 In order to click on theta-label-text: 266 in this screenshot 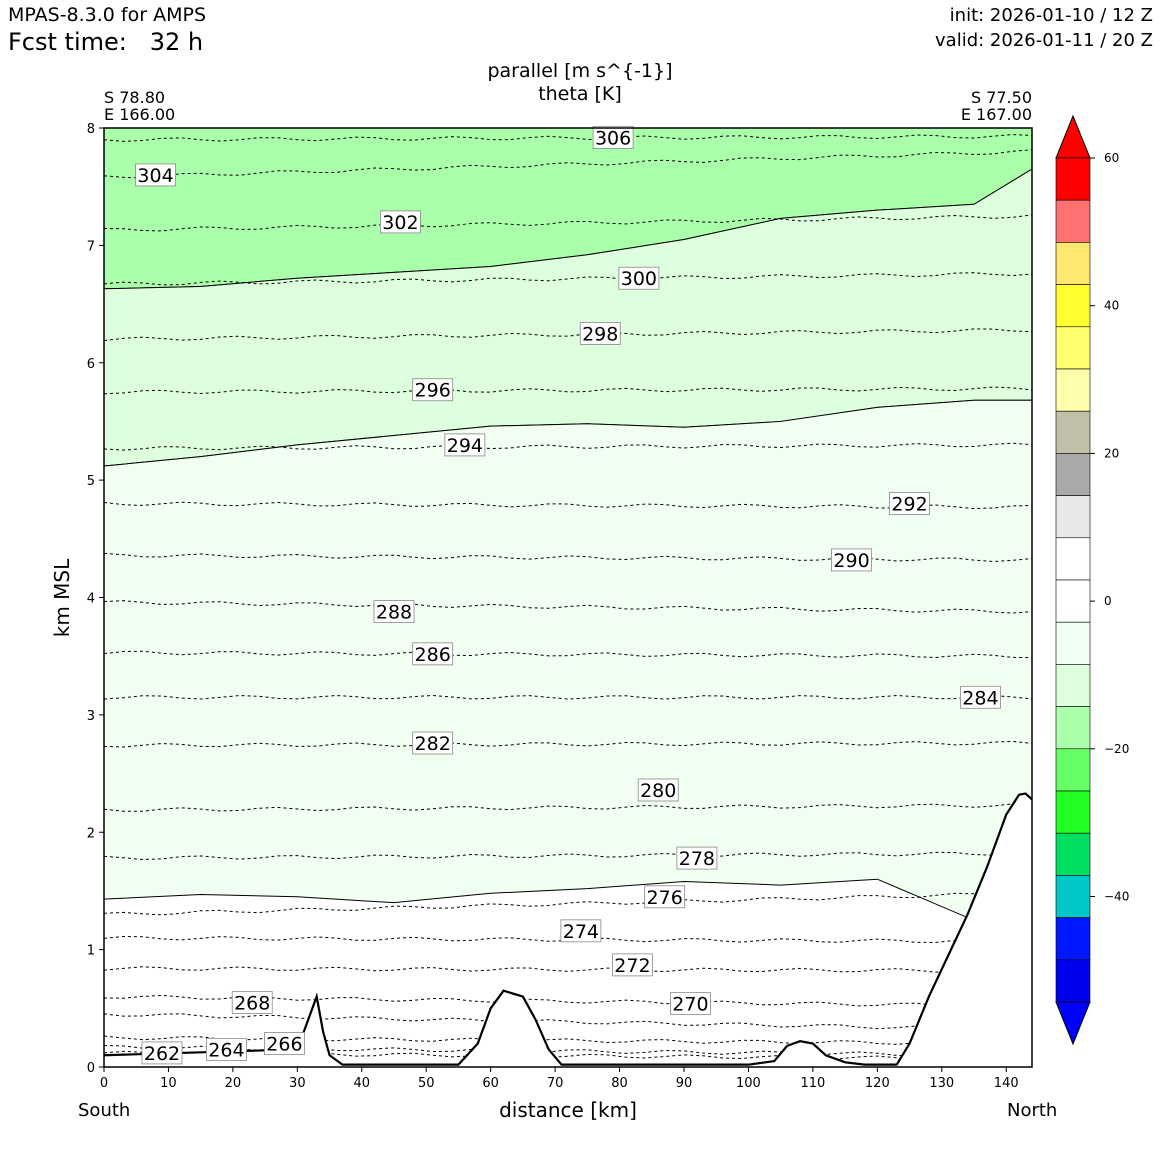, I will do `click(284, 1045)`.